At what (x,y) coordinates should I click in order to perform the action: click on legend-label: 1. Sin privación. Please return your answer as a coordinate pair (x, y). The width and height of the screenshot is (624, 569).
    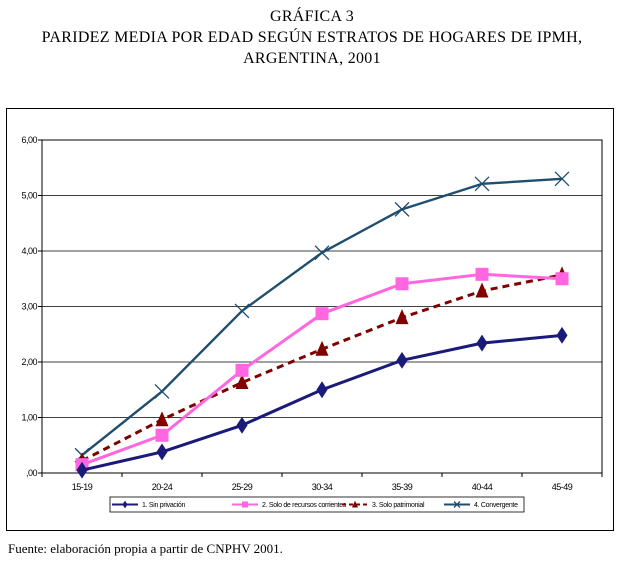
    Looking at the image, I should click on (163, 505).